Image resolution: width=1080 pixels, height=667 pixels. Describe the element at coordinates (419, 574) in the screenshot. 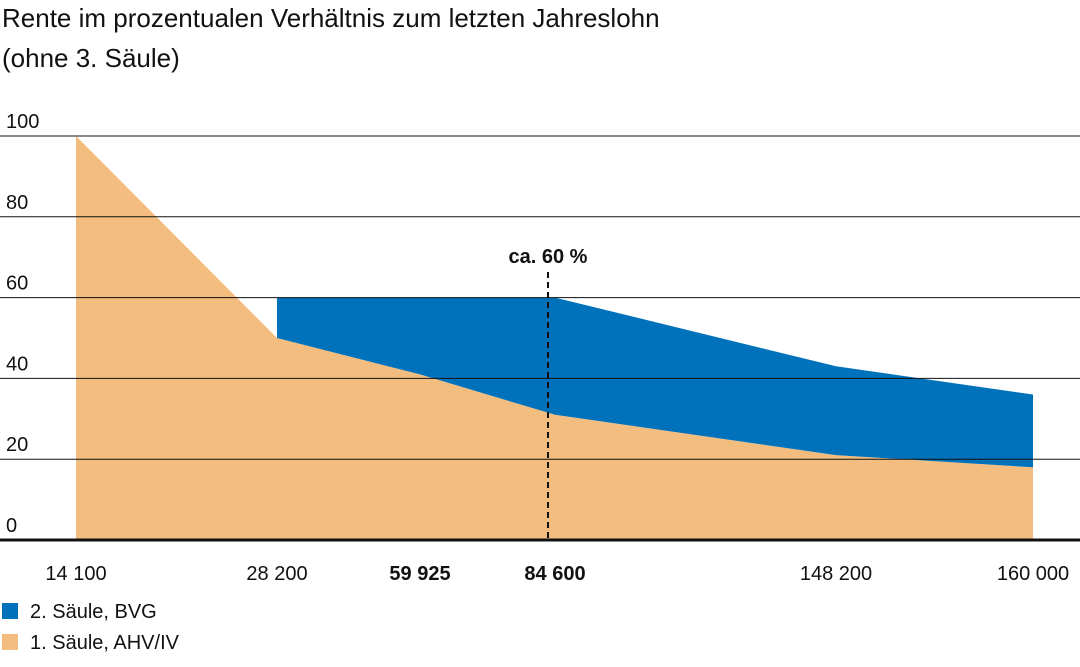

I see `x-tick-label: 59 925` at that location.